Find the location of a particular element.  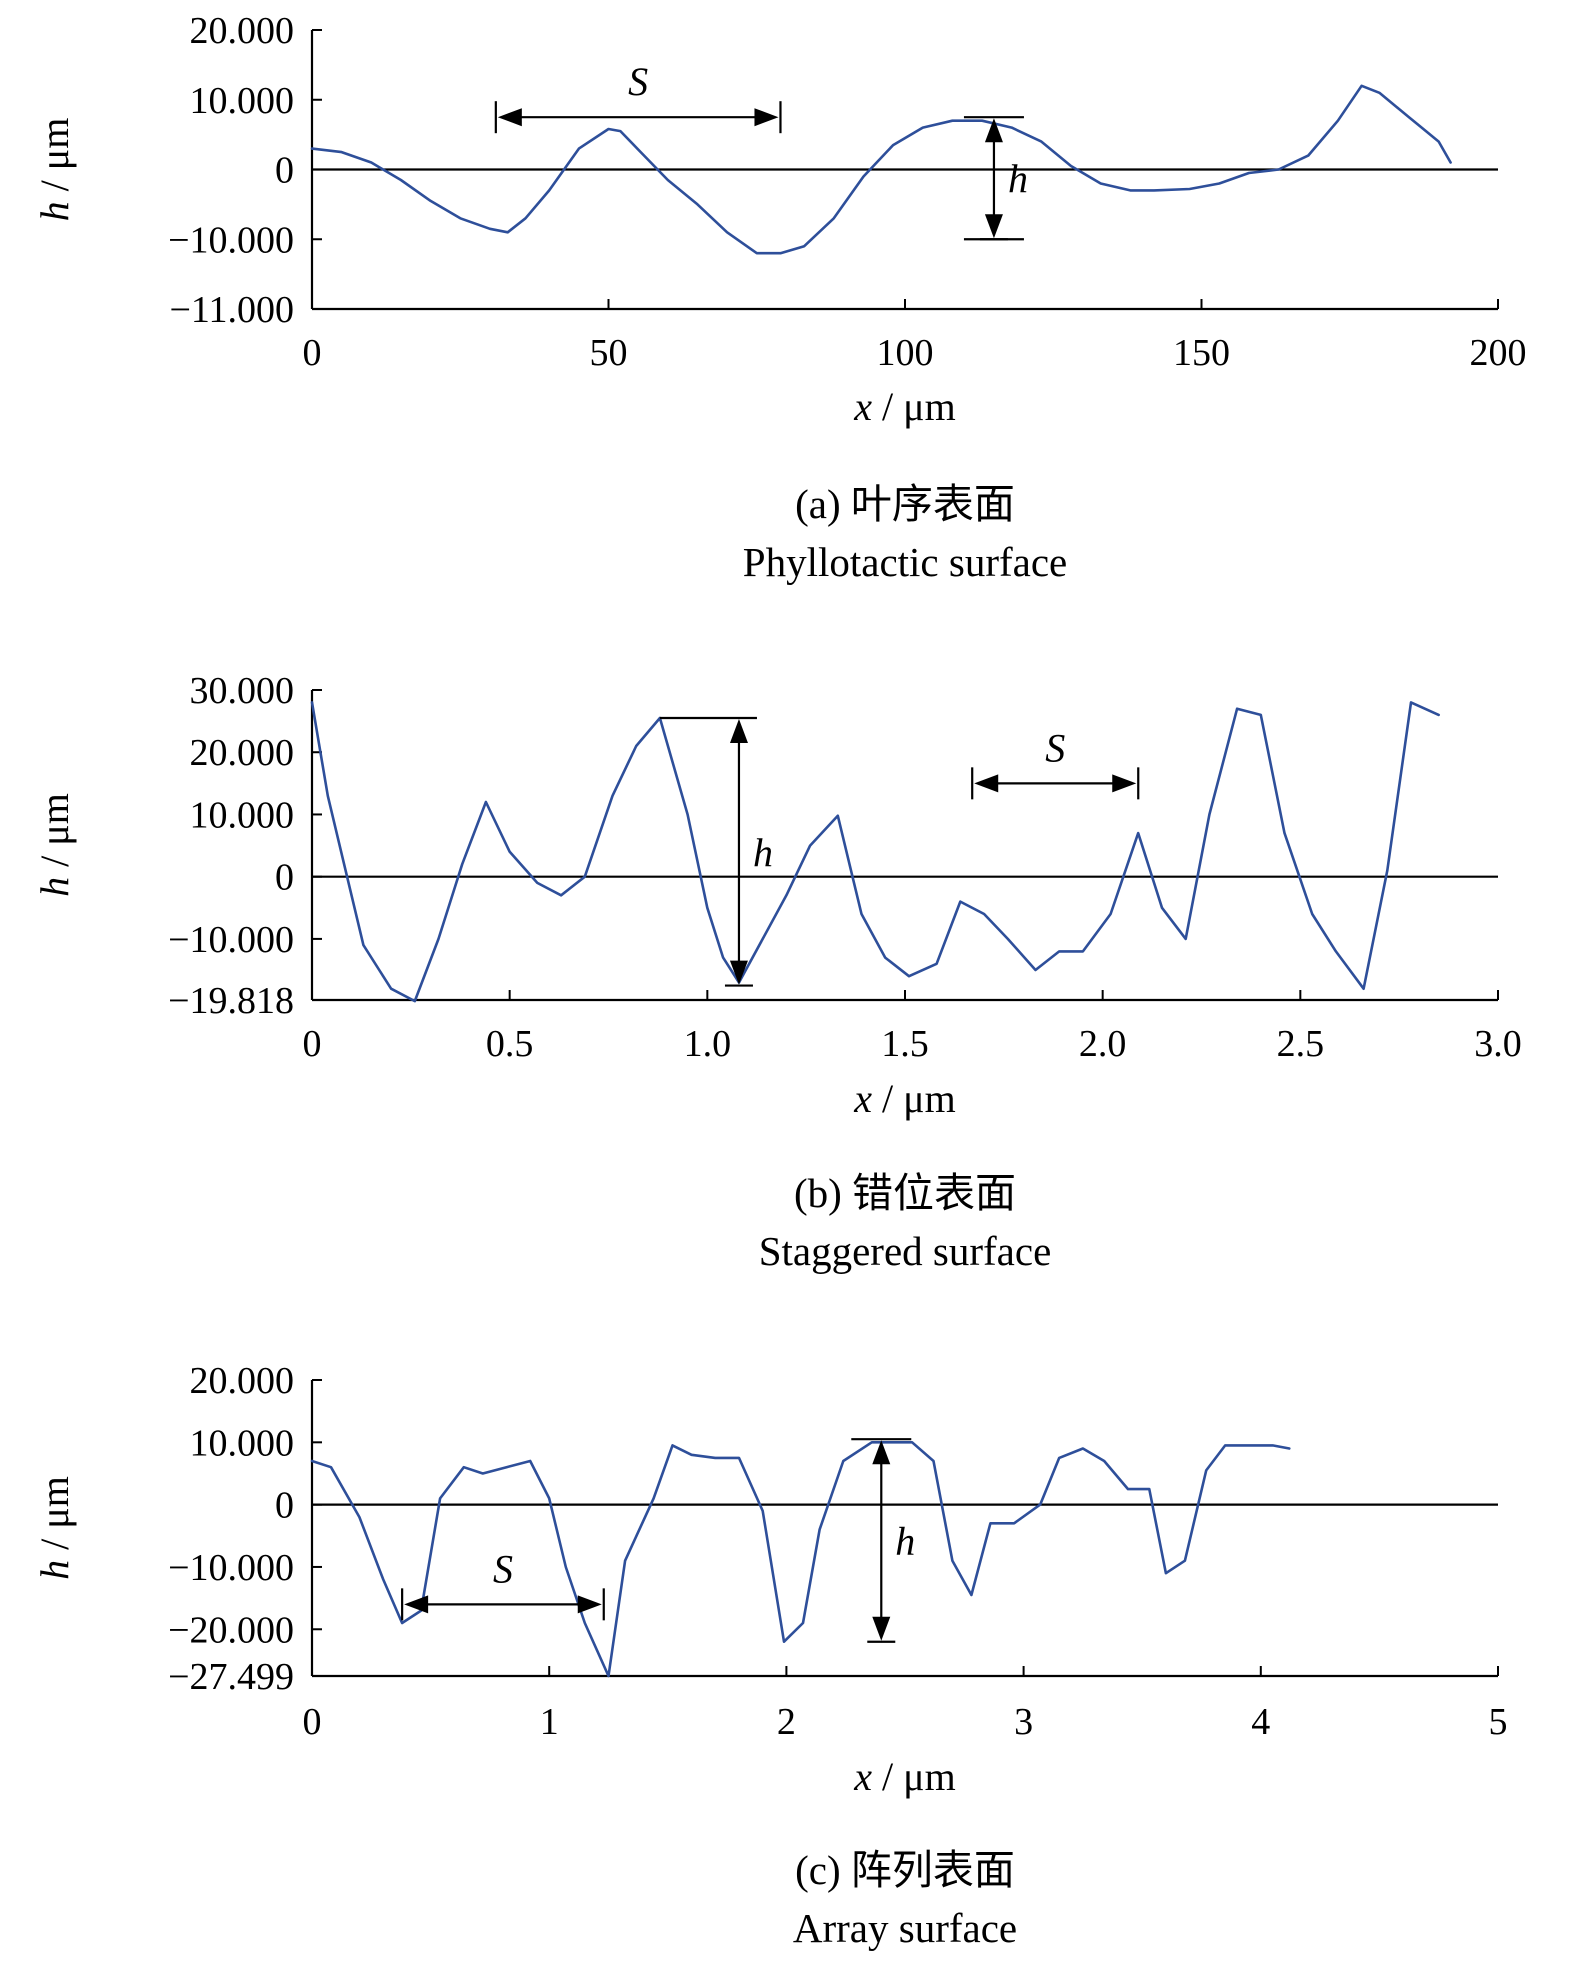

caption-en: Array surface is located at coordinates (905, 1928).